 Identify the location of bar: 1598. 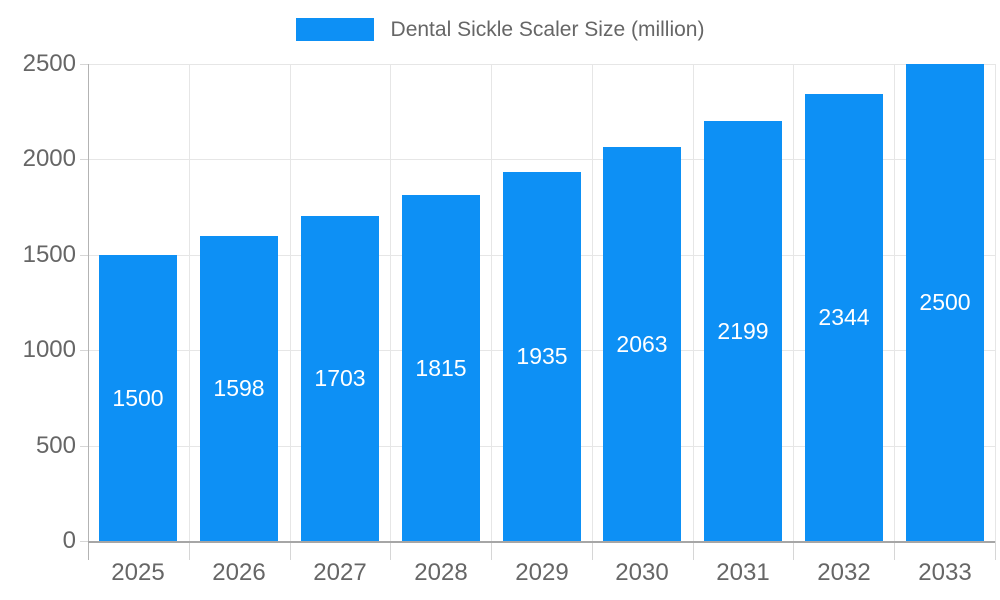
(239, 388).